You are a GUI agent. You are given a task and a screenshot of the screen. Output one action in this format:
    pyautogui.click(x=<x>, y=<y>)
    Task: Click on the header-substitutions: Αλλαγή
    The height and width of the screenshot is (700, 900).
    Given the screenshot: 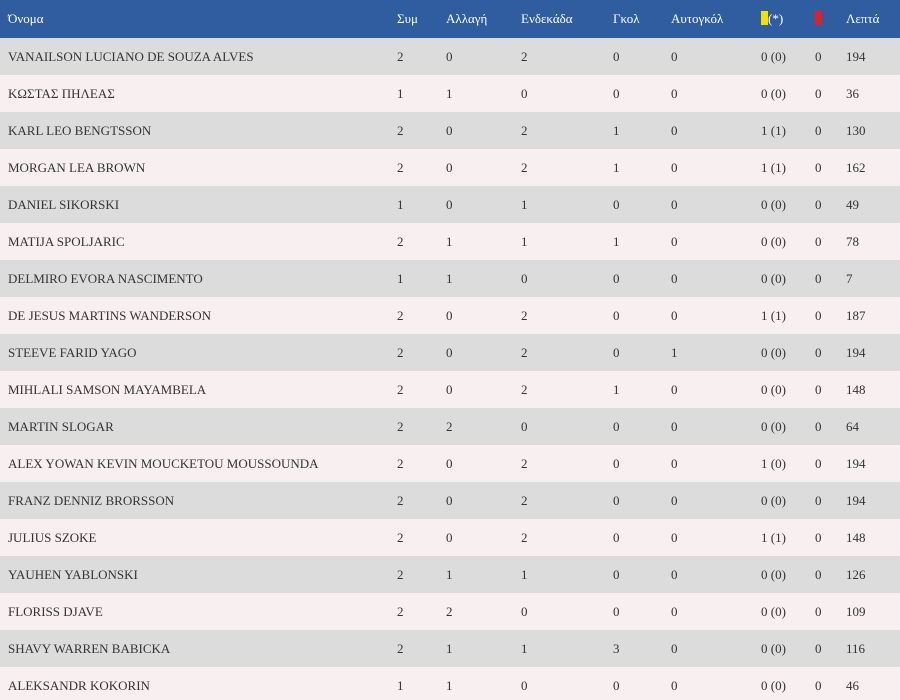 What is the action you would take?
    pyautogui.click(x=483, y=19)
    